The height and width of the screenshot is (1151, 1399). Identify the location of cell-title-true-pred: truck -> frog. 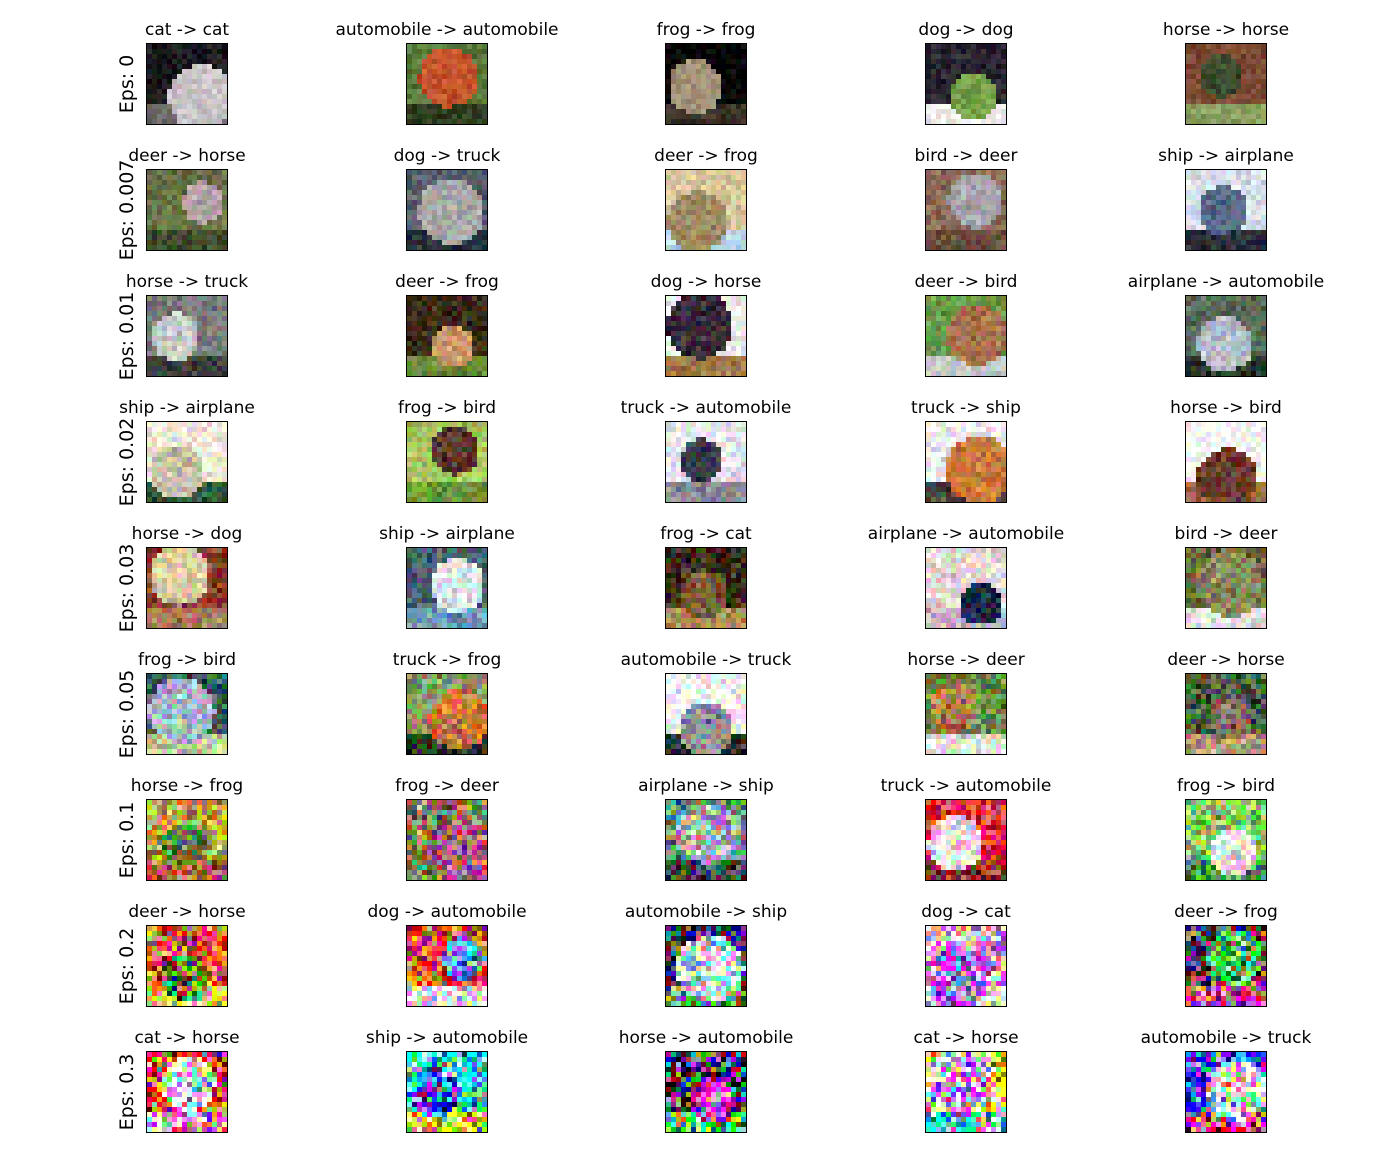
(447, 660).